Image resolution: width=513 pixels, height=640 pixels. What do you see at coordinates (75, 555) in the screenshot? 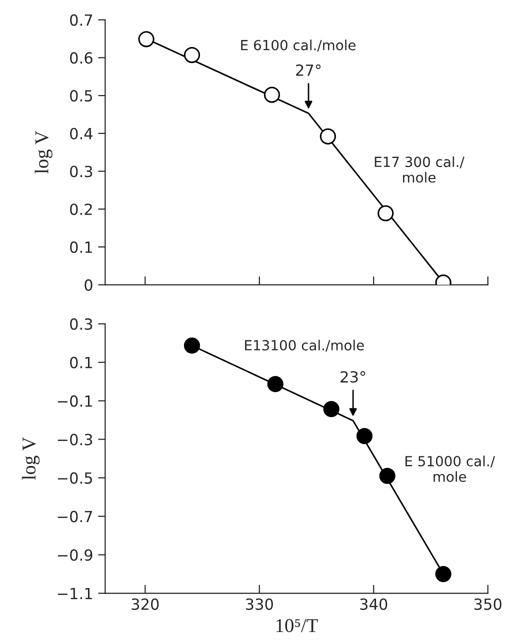
I see `y-tick-label: −0.9` at bounding box center [75, 555].